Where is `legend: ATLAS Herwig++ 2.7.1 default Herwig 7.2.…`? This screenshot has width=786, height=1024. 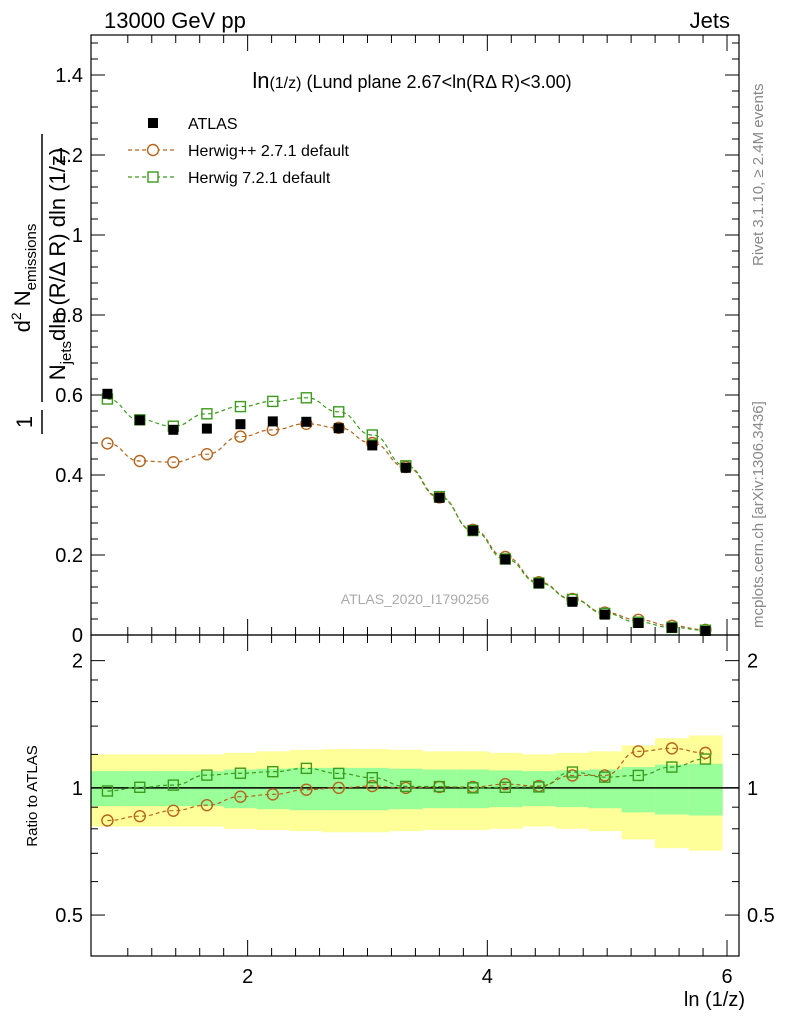 legend: ATLAS Herwig++ 2.7.1 default Herwig 7.2.… is located at coordinates (239, 151).